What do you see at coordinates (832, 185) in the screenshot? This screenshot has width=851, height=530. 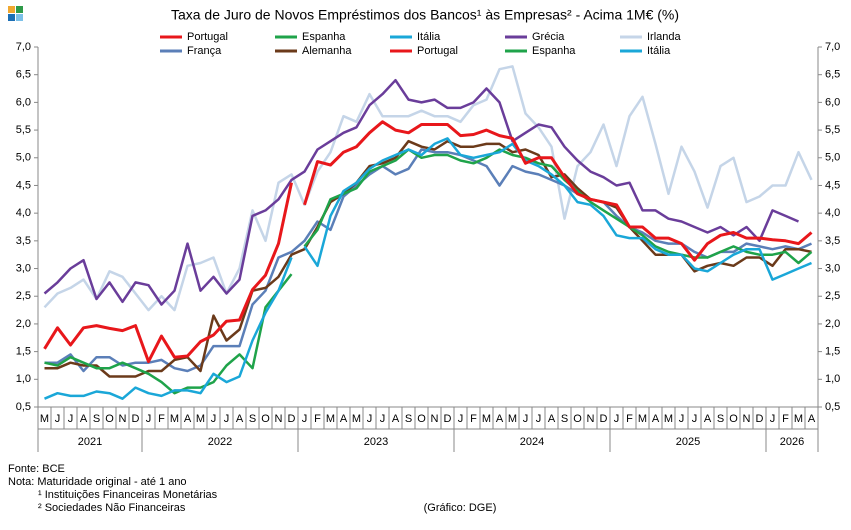 I see `y2-tick-label: 4,5` at bounding box center [832, 185].